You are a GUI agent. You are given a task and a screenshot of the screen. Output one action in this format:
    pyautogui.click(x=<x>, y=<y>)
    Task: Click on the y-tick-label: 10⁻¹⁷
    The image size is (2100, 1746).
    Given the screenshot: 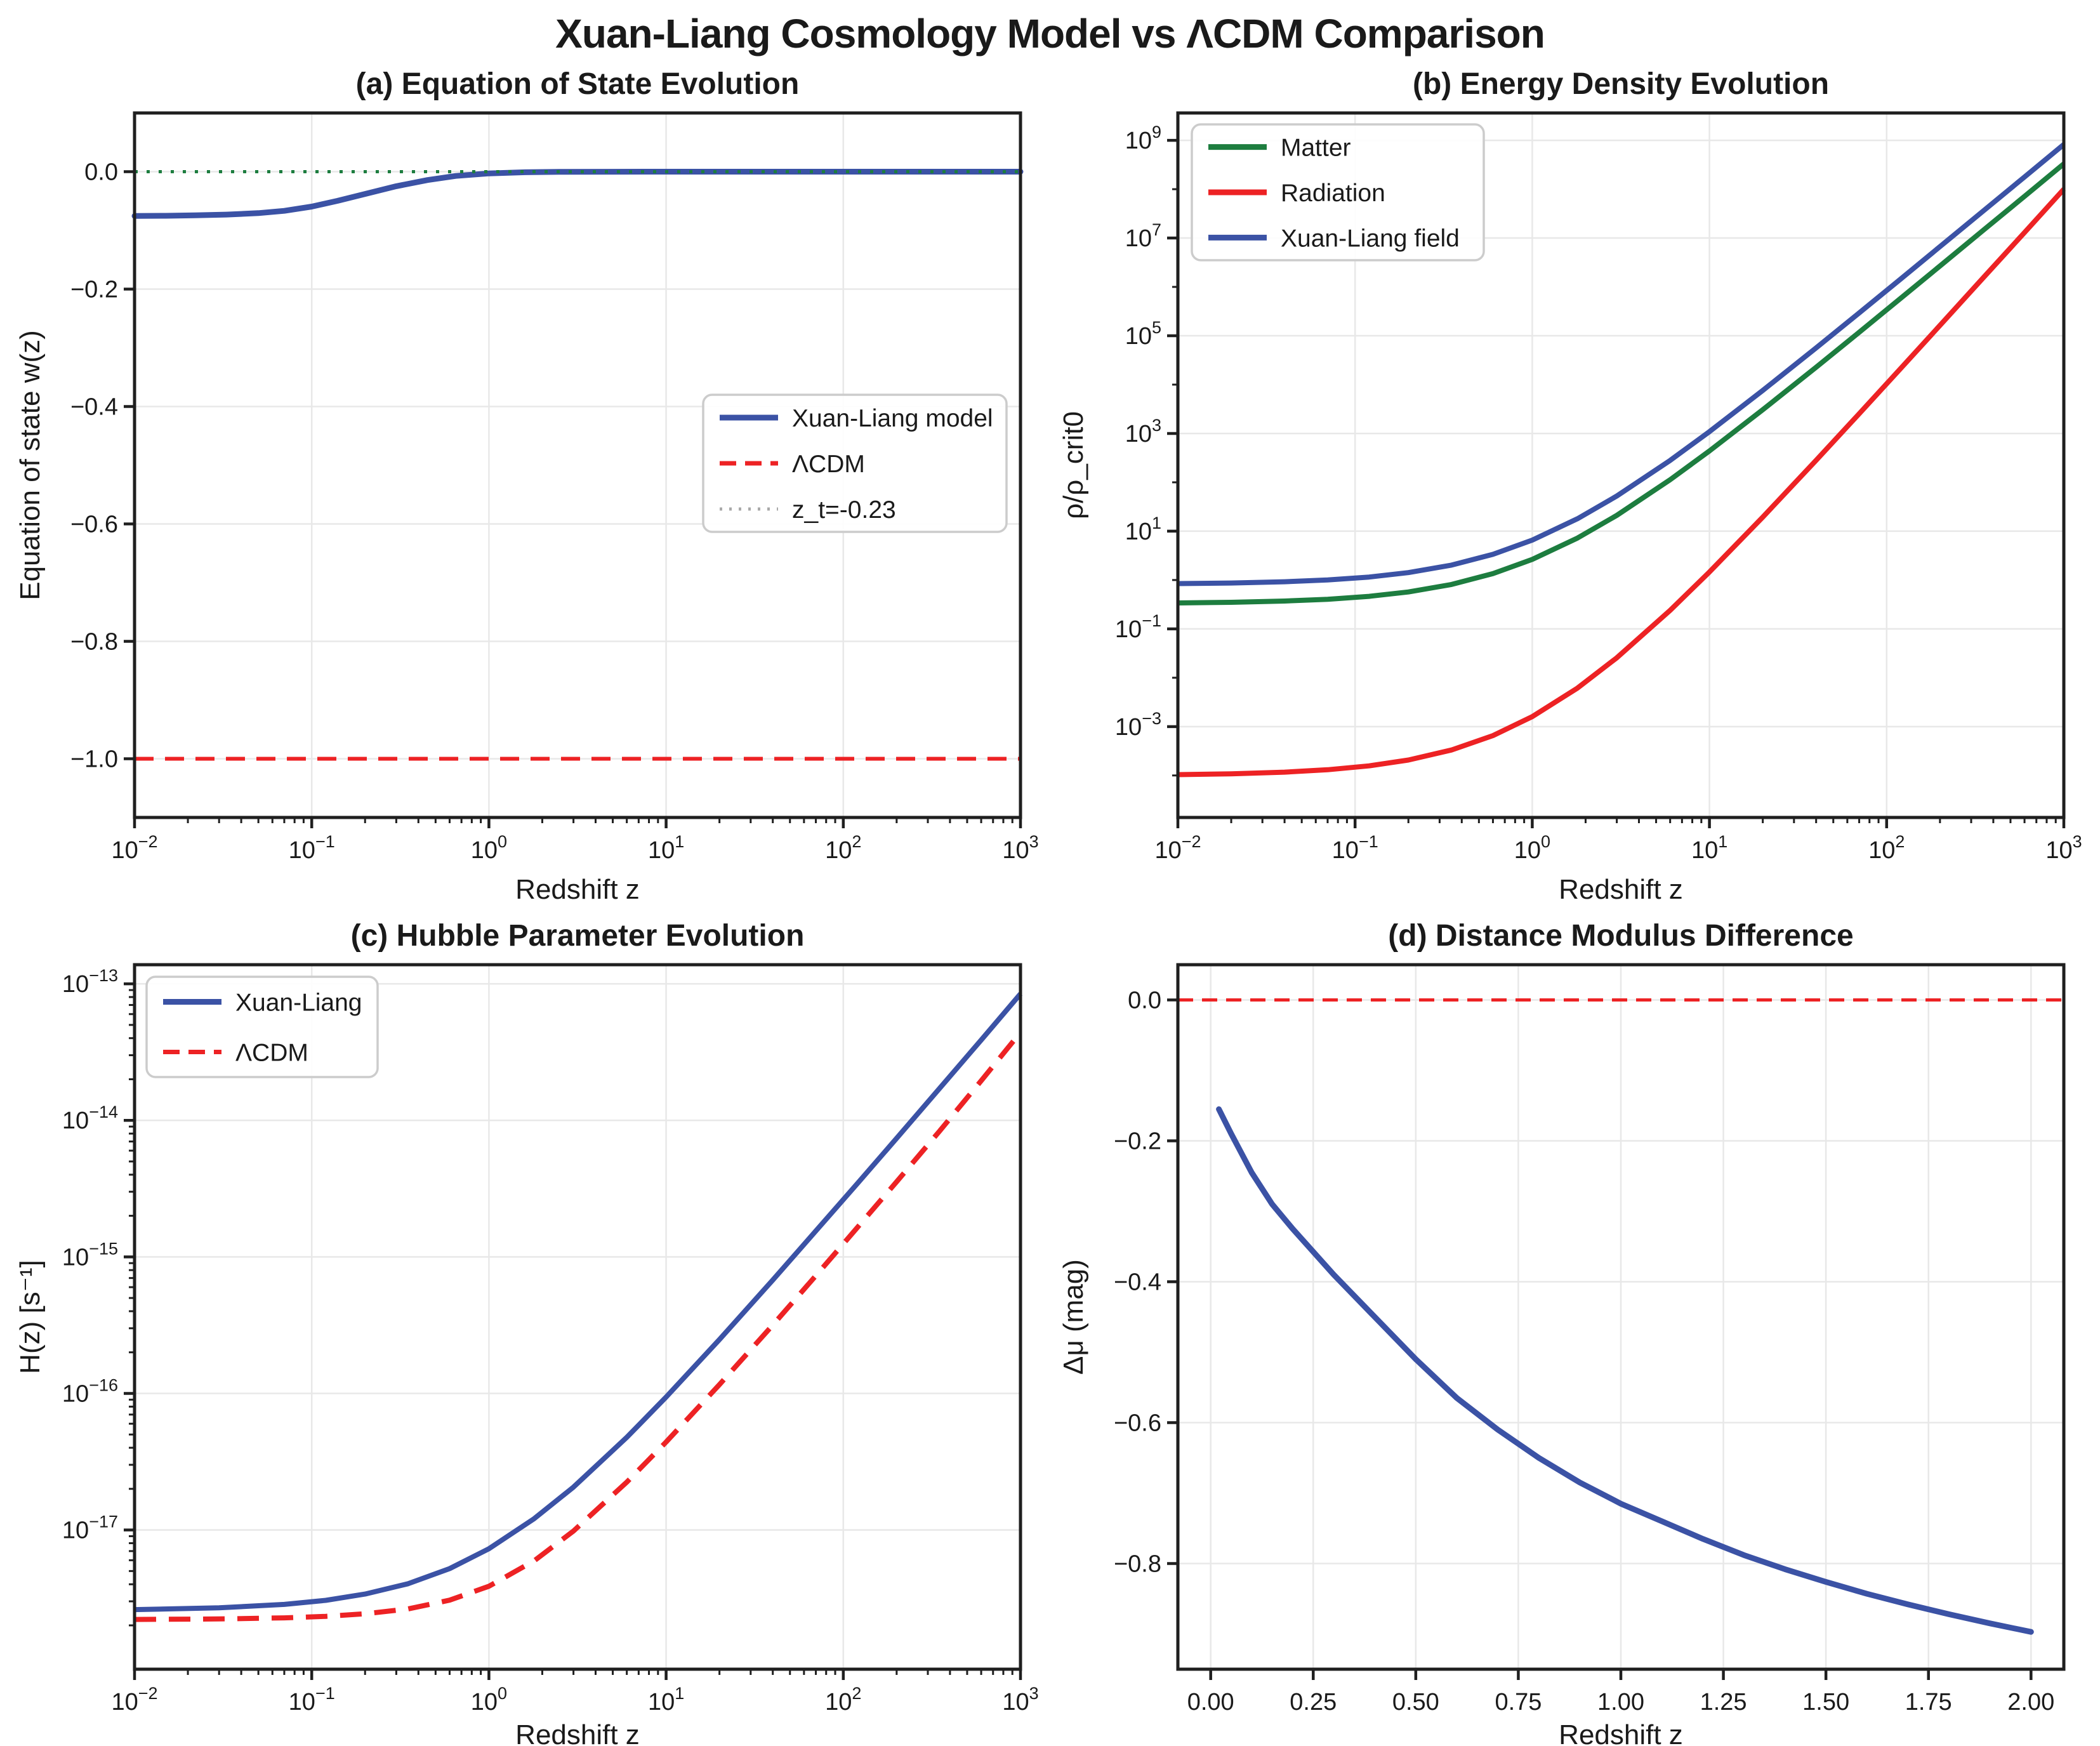 What is the action you would take?
    pyautogui.click(x=90, y=1528)
    